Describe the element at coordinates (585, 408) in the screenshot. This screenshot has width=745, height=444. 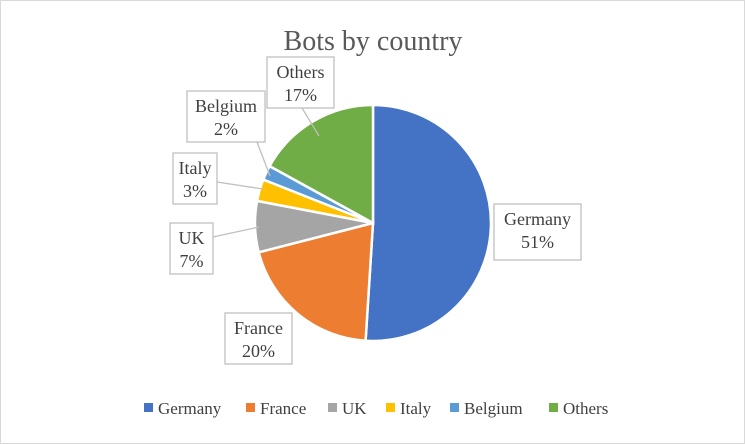
I see `legend-label-others: Others` at that location.